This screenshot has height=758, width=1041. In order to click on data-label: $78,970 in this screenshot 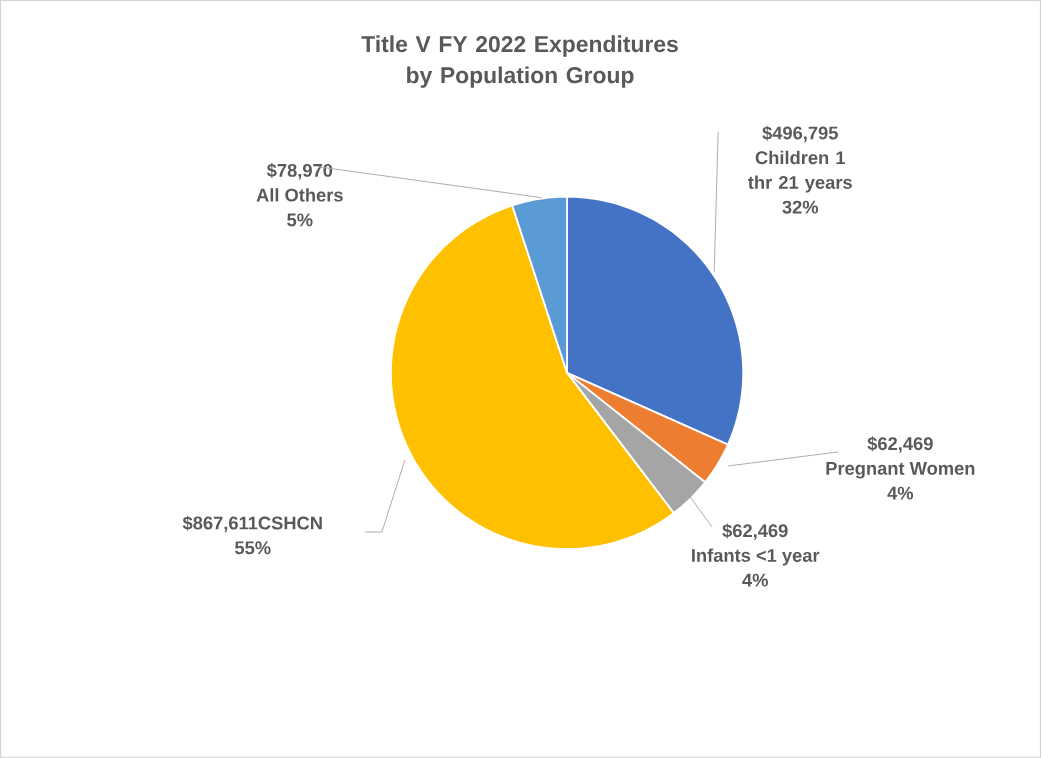, I will do `click(299, 171)`.